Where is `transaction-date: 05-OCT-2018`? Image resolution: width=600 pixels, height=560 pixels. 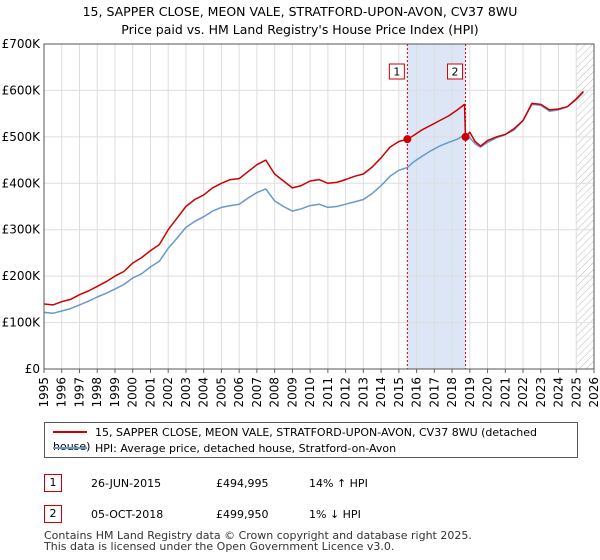 transaction-date: 05-OCT-2018 is located at coordinates (127, 514).